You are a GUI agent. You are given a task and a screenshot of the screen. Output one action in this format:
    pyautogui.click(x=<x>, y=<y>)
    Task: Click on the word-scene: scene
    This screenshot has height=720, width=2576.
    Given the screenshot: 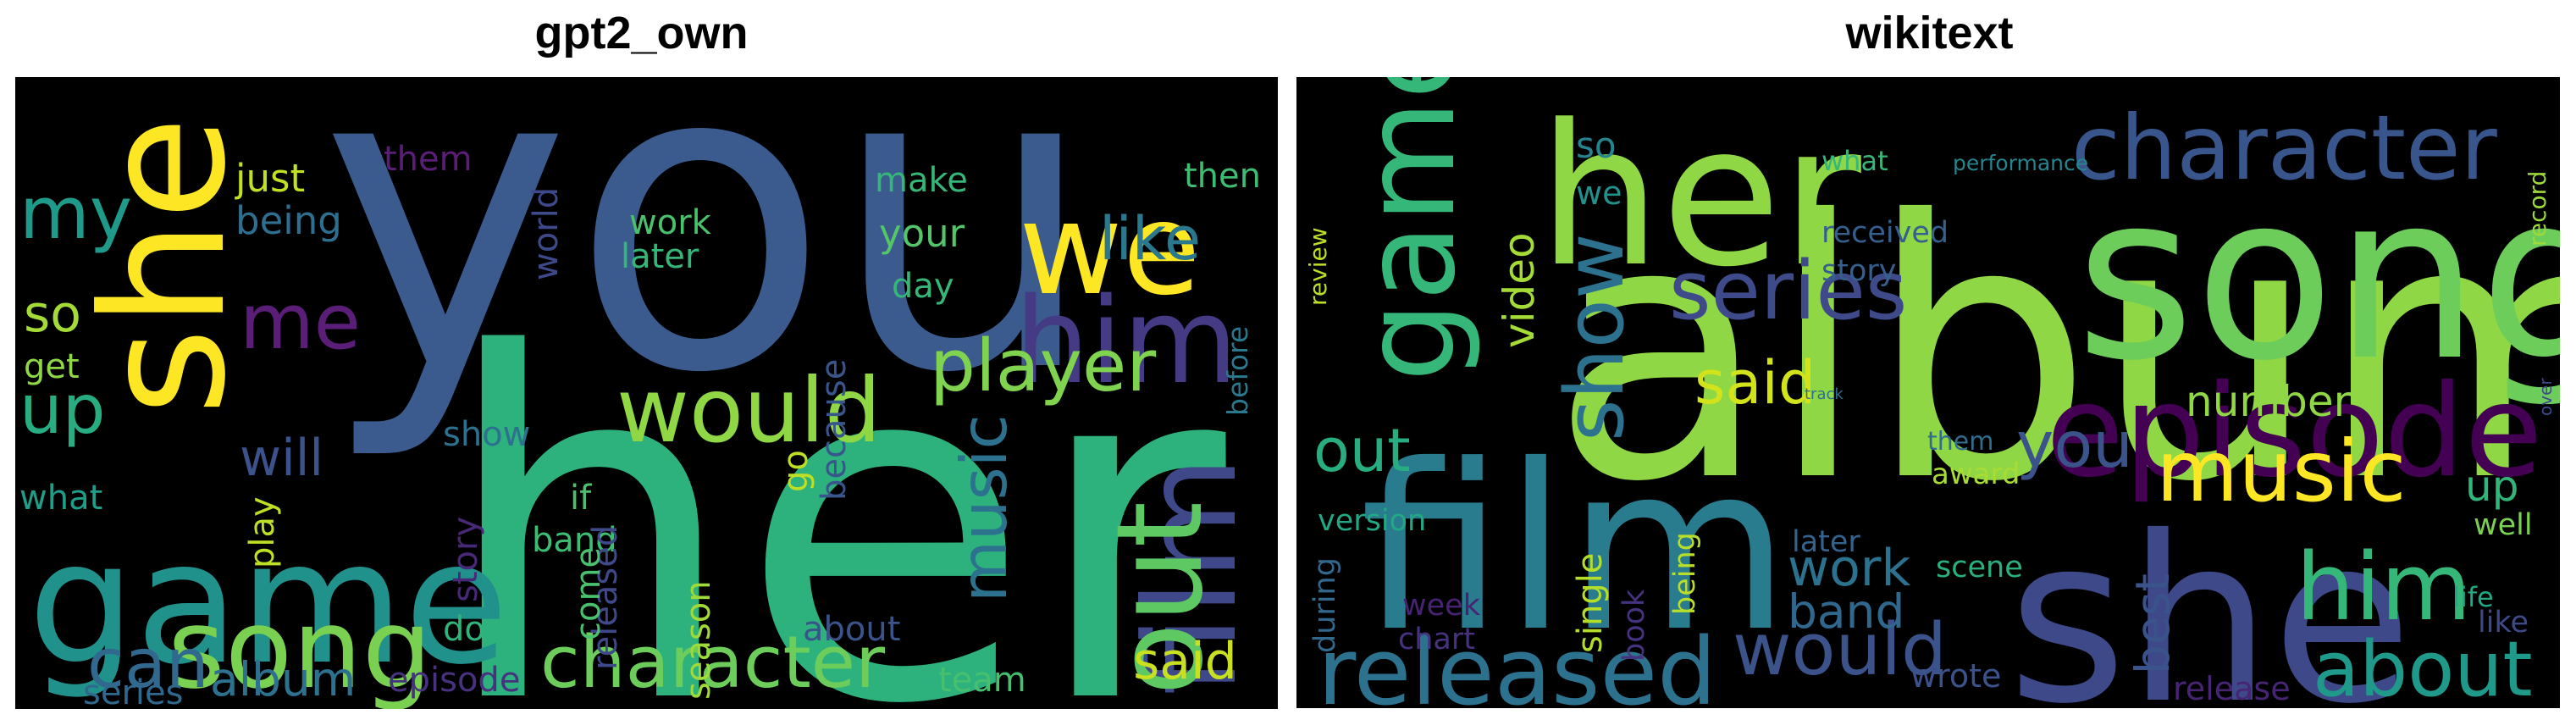 What is the action you would take?
    pyautogui.click(x=1980, y=567)
    